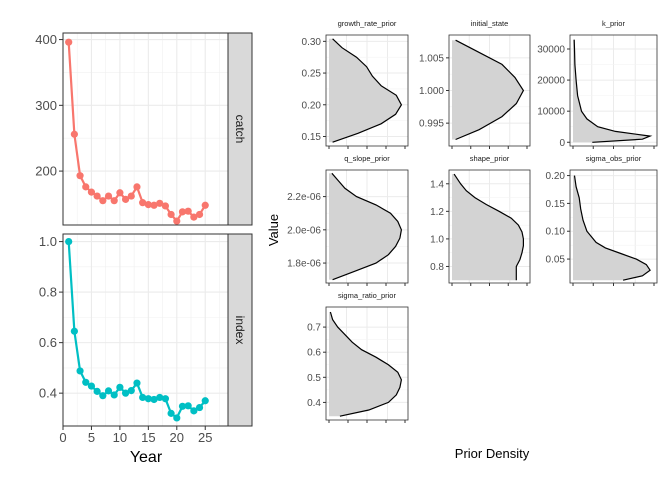 The width and height of the screenshot is (672, 480). What do you see at coordinates (437, 212) in the screenshot?
I see `y-tick-label: 1.2` at bounding box center [437, 212].